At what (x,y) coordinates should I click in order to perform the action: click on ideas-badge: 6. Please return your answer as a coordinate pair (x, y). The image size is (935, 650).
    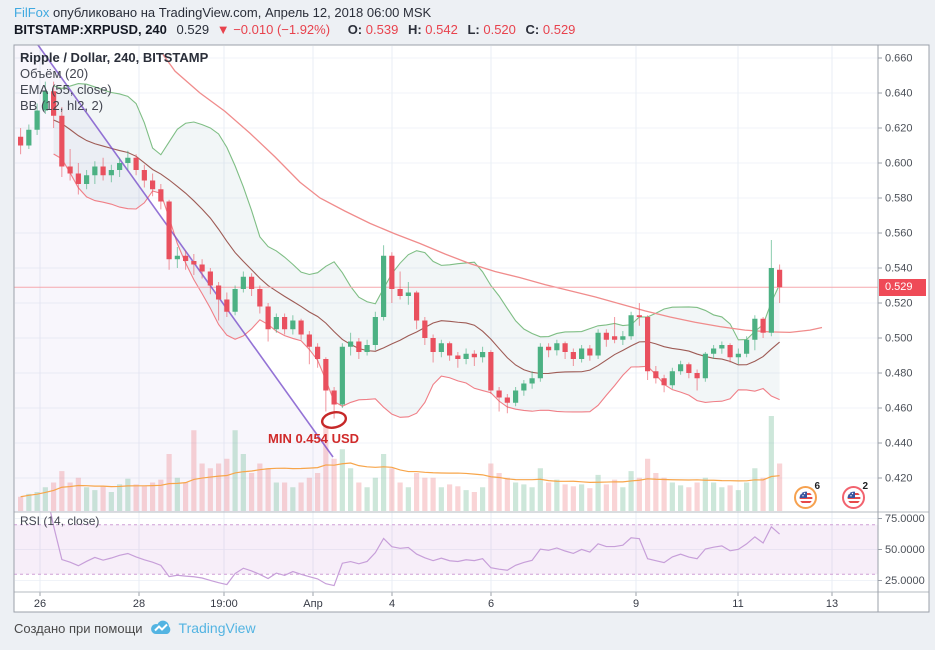
    Looking at the image, I should click on (807, 495).